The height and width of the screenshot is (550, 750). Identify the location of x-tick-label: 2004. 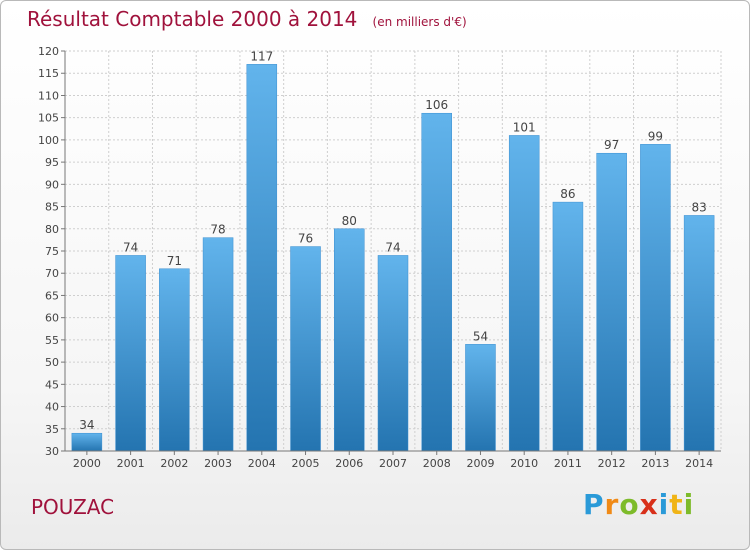
(262, 463).